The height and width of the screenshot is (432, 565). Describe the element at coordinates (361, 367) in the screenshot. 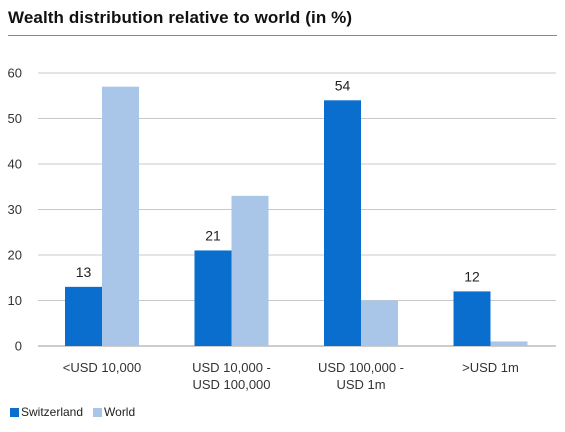

I see `x-tick-label: USD 100,000 -` at that location.